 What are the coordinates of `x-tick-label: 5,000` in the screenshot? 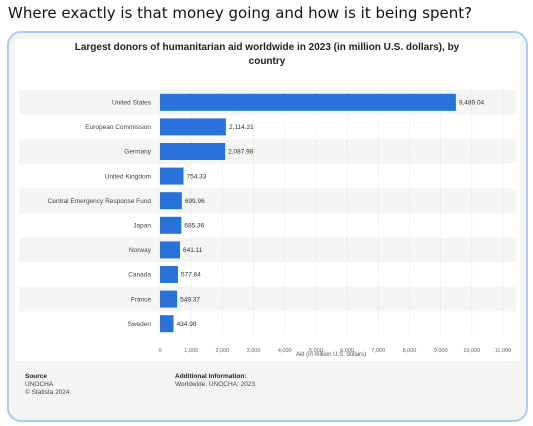 It's located at (316, 351).